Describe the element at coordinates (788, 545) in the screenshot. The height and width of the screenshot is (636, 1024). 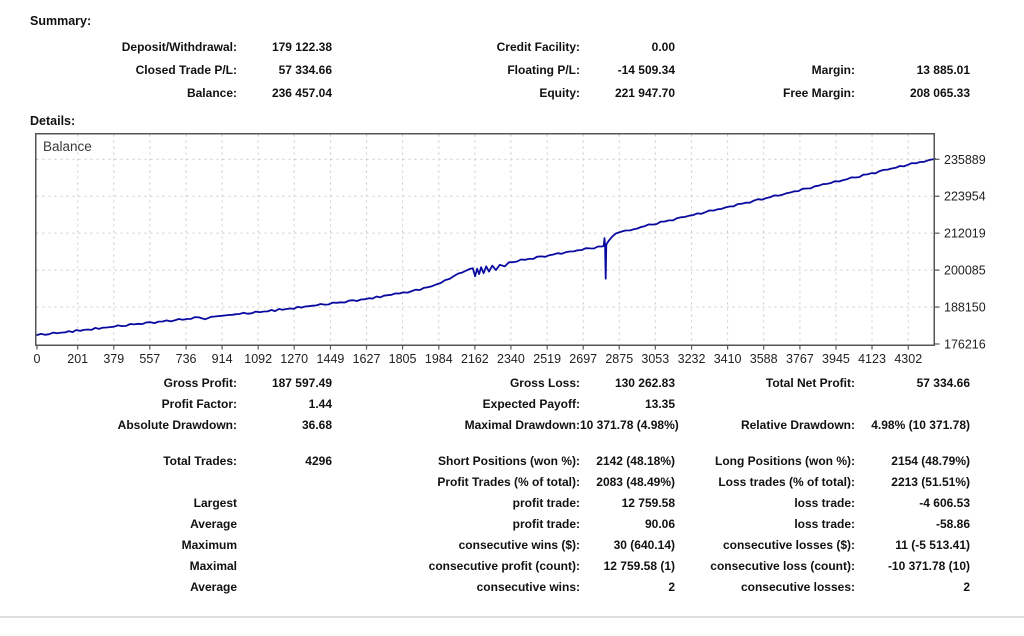
I see `stat-cell-label: consecutive losses ($):` at that location.